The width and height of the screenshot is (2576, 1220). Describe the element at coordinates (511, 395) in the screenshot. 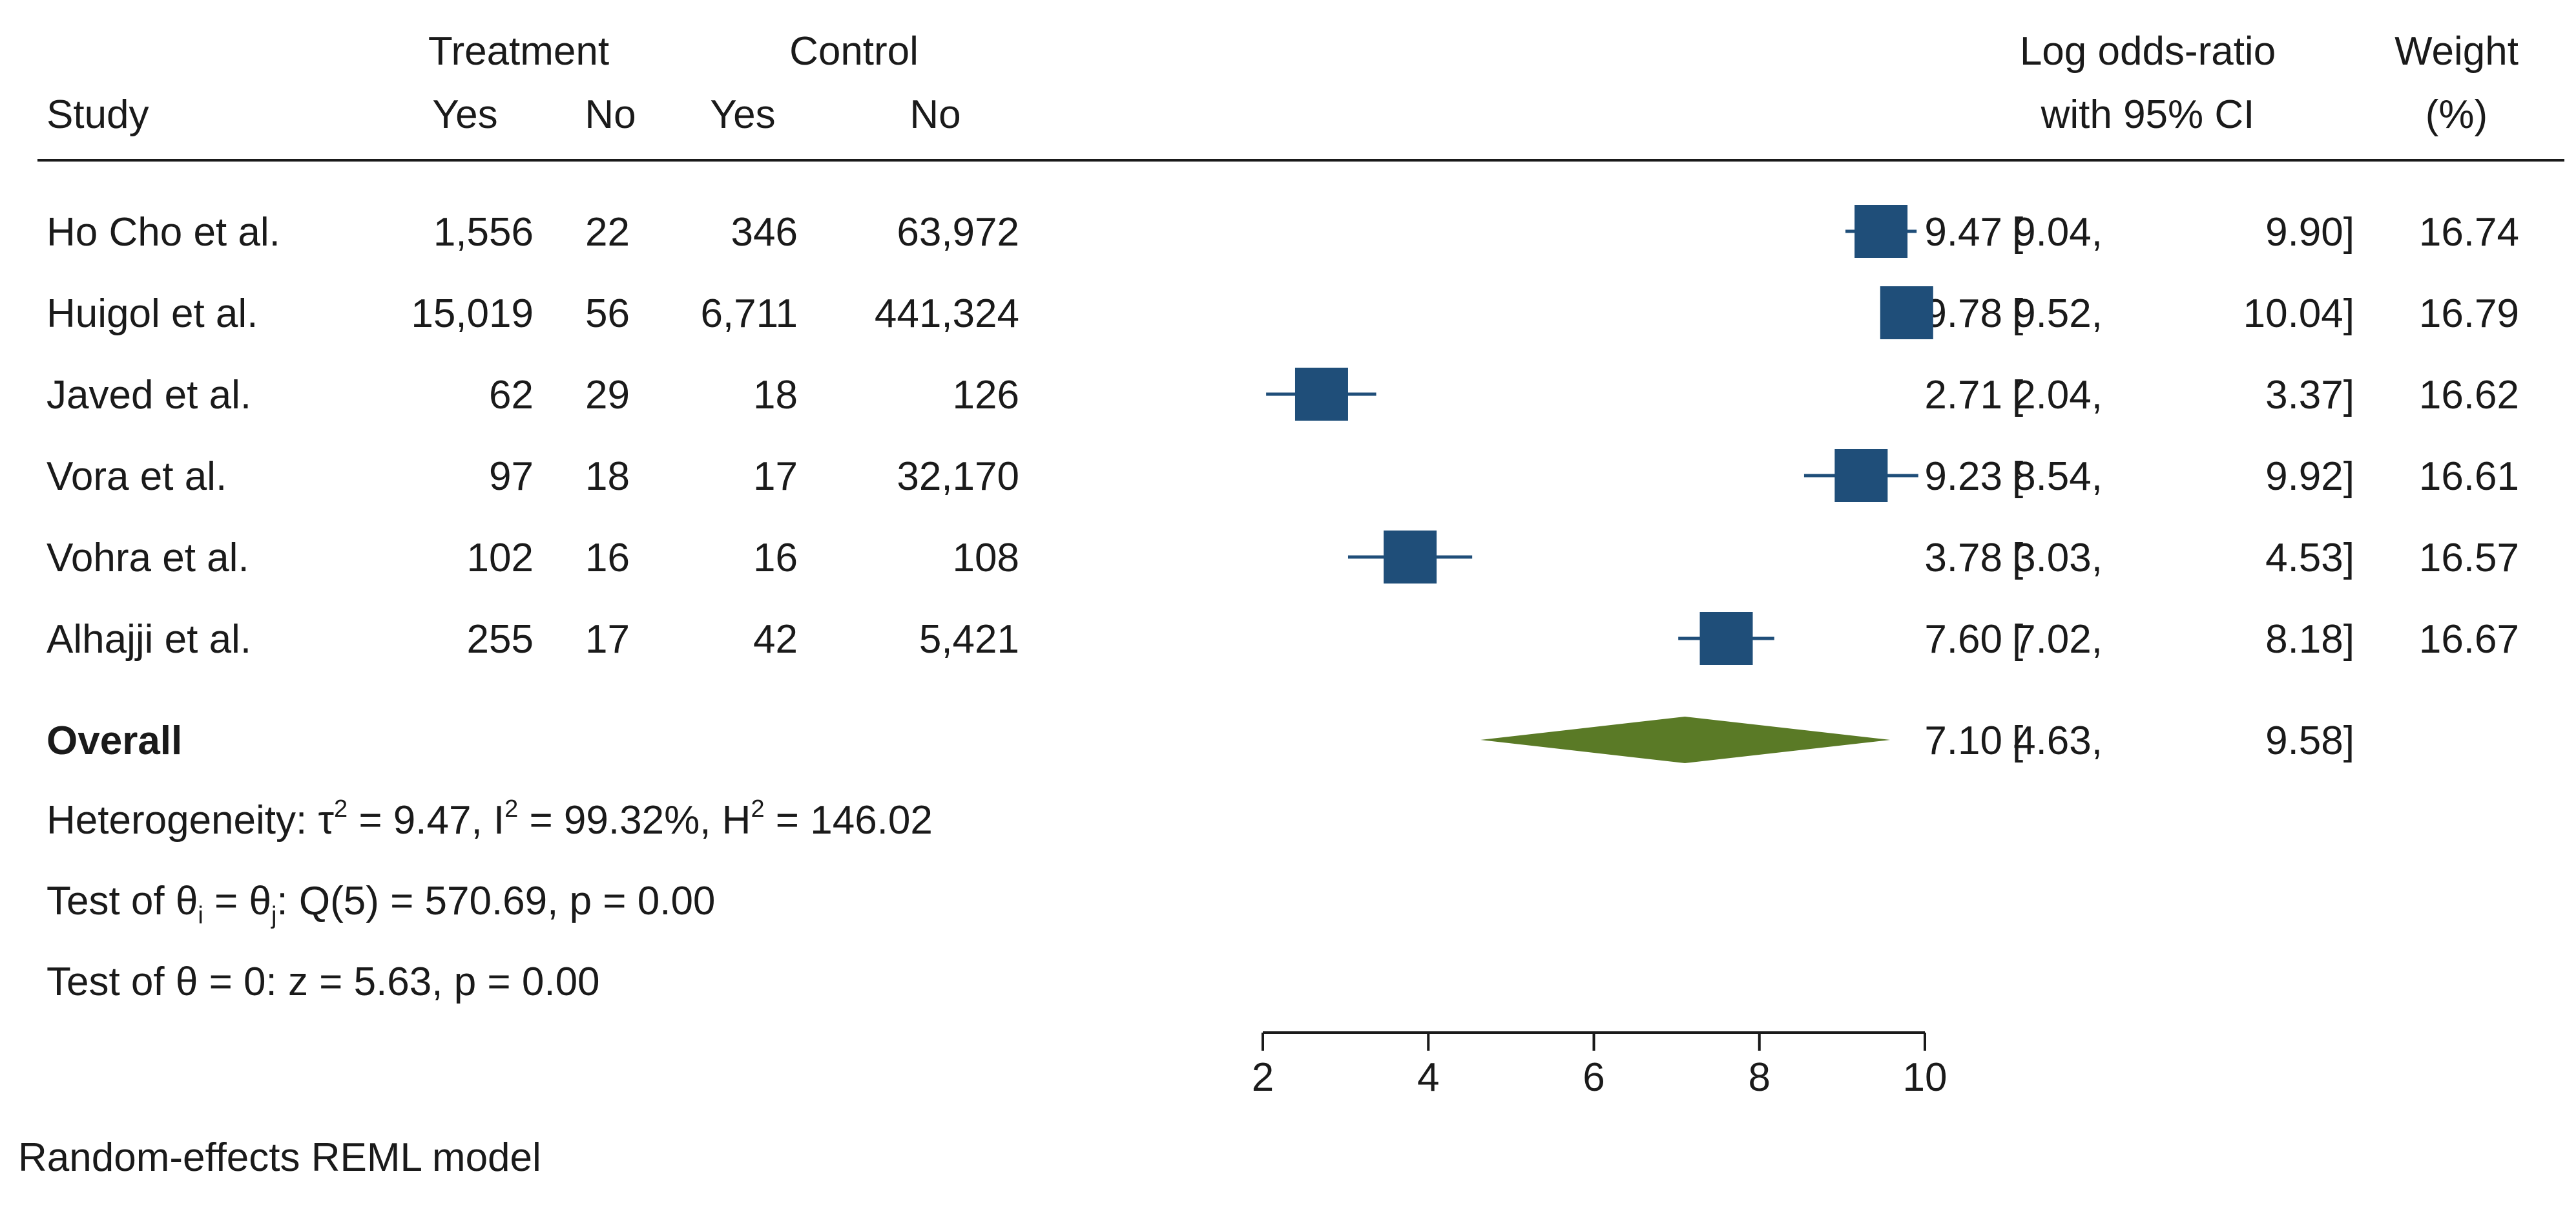

I see `treatment-yes-cell: 62` at that location.